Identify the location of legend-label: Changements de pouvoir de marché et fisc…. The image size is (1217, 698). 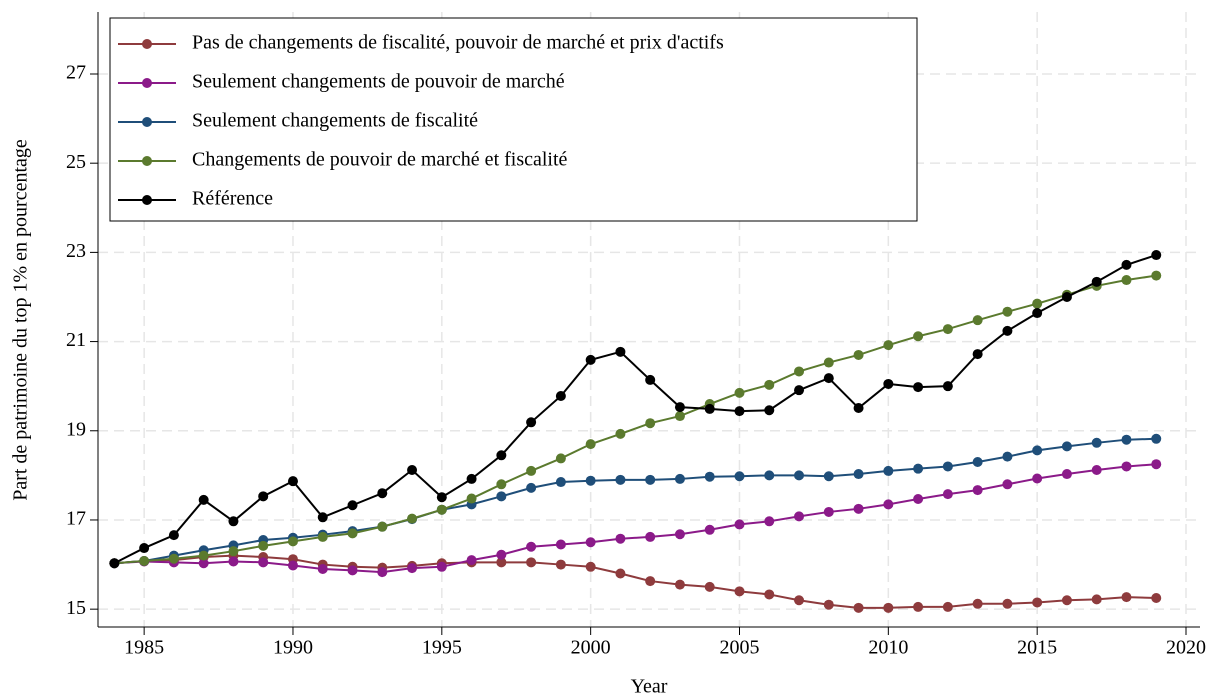
(380, 160).